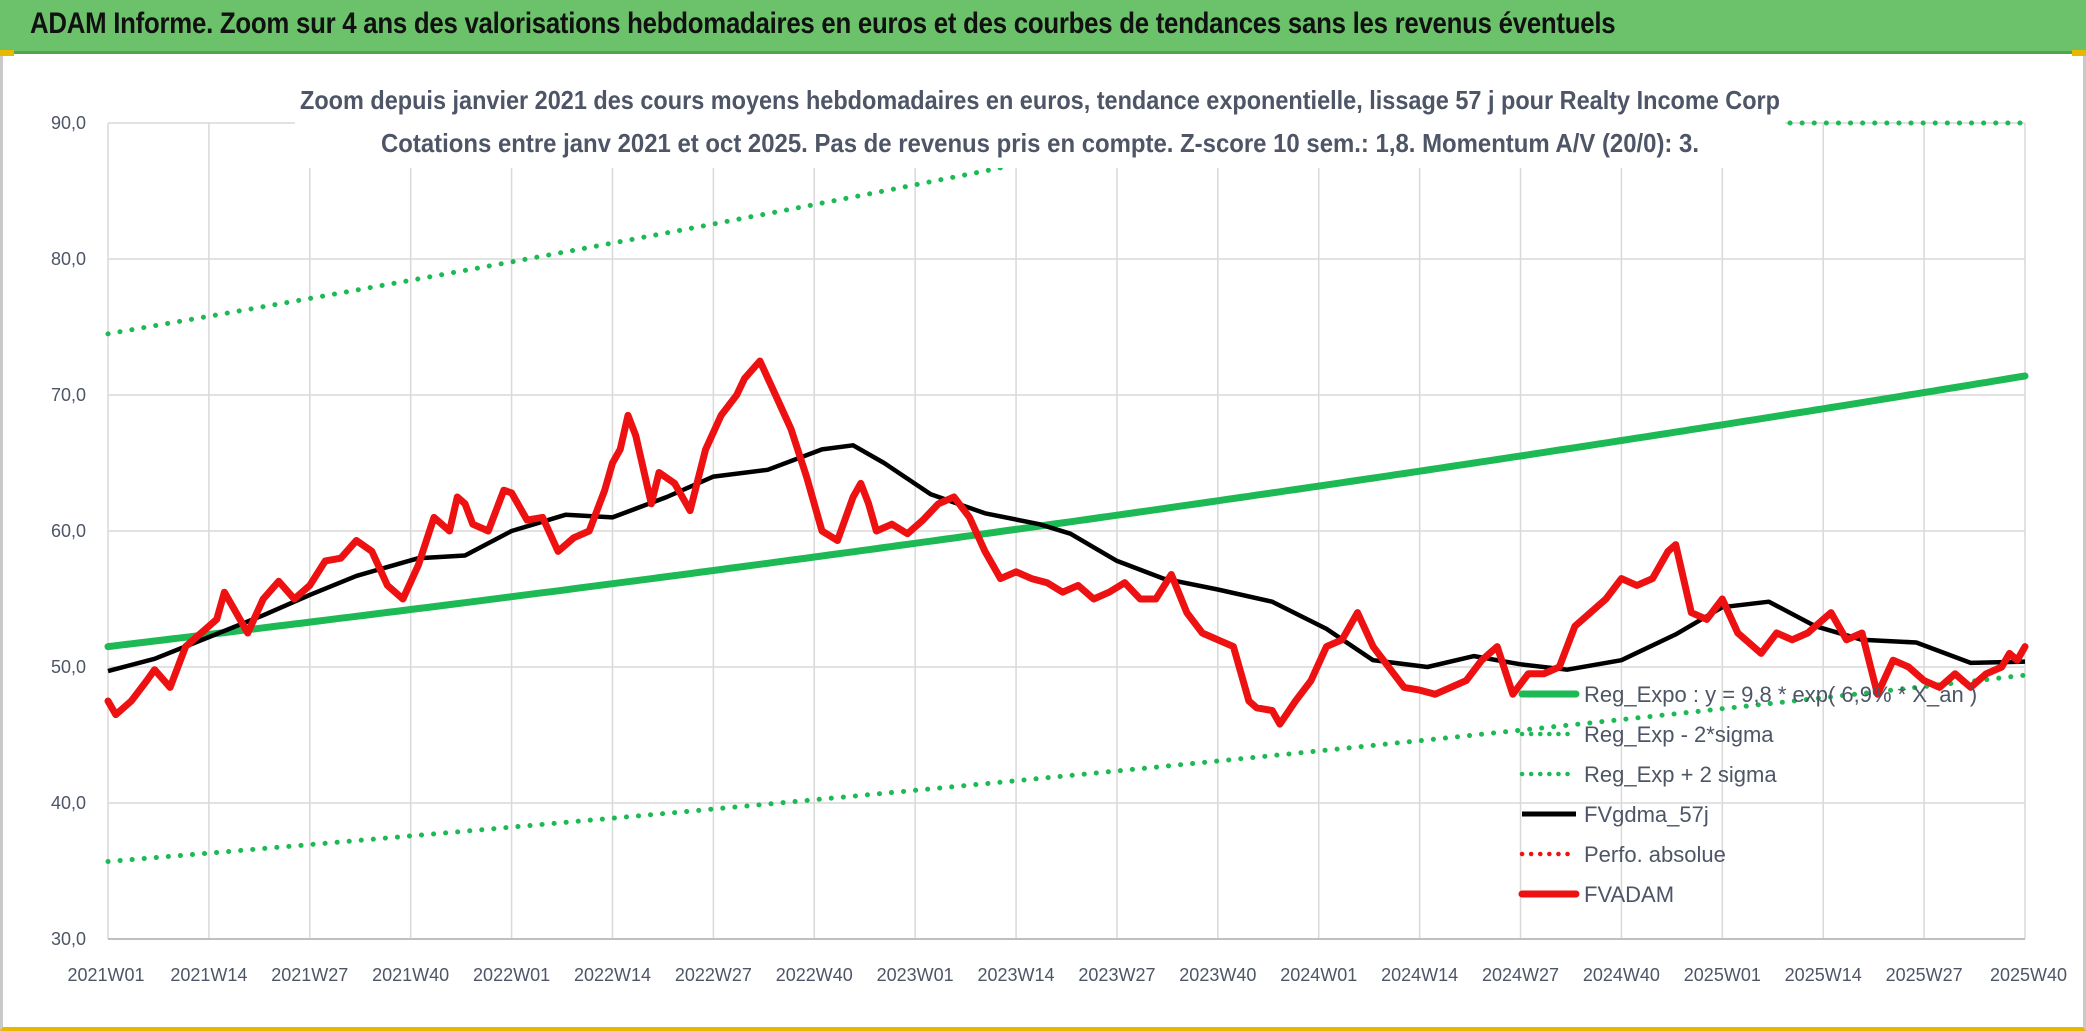  Describe the element at coordinates (68, 395) in the screenshot. I see `y-tick-label: 70,0` at that location.